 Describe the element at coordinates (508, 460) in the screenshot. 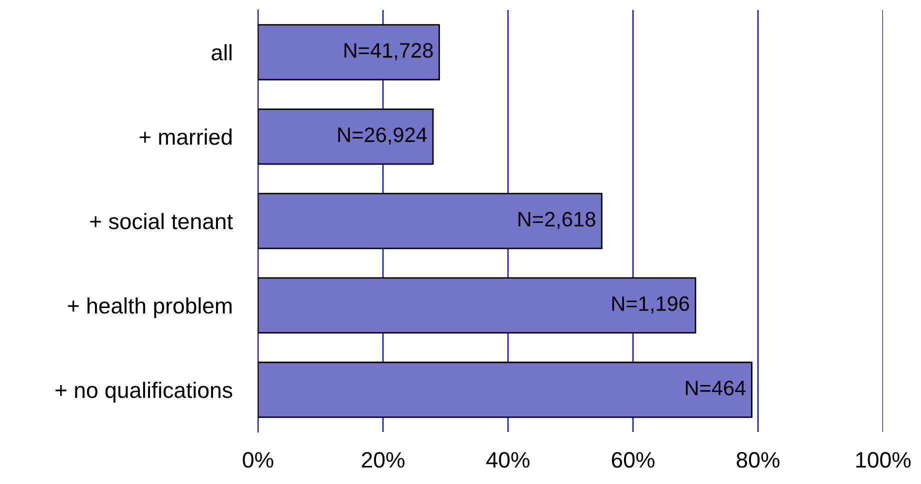

I see `x-tick-label: 40%` at that location.